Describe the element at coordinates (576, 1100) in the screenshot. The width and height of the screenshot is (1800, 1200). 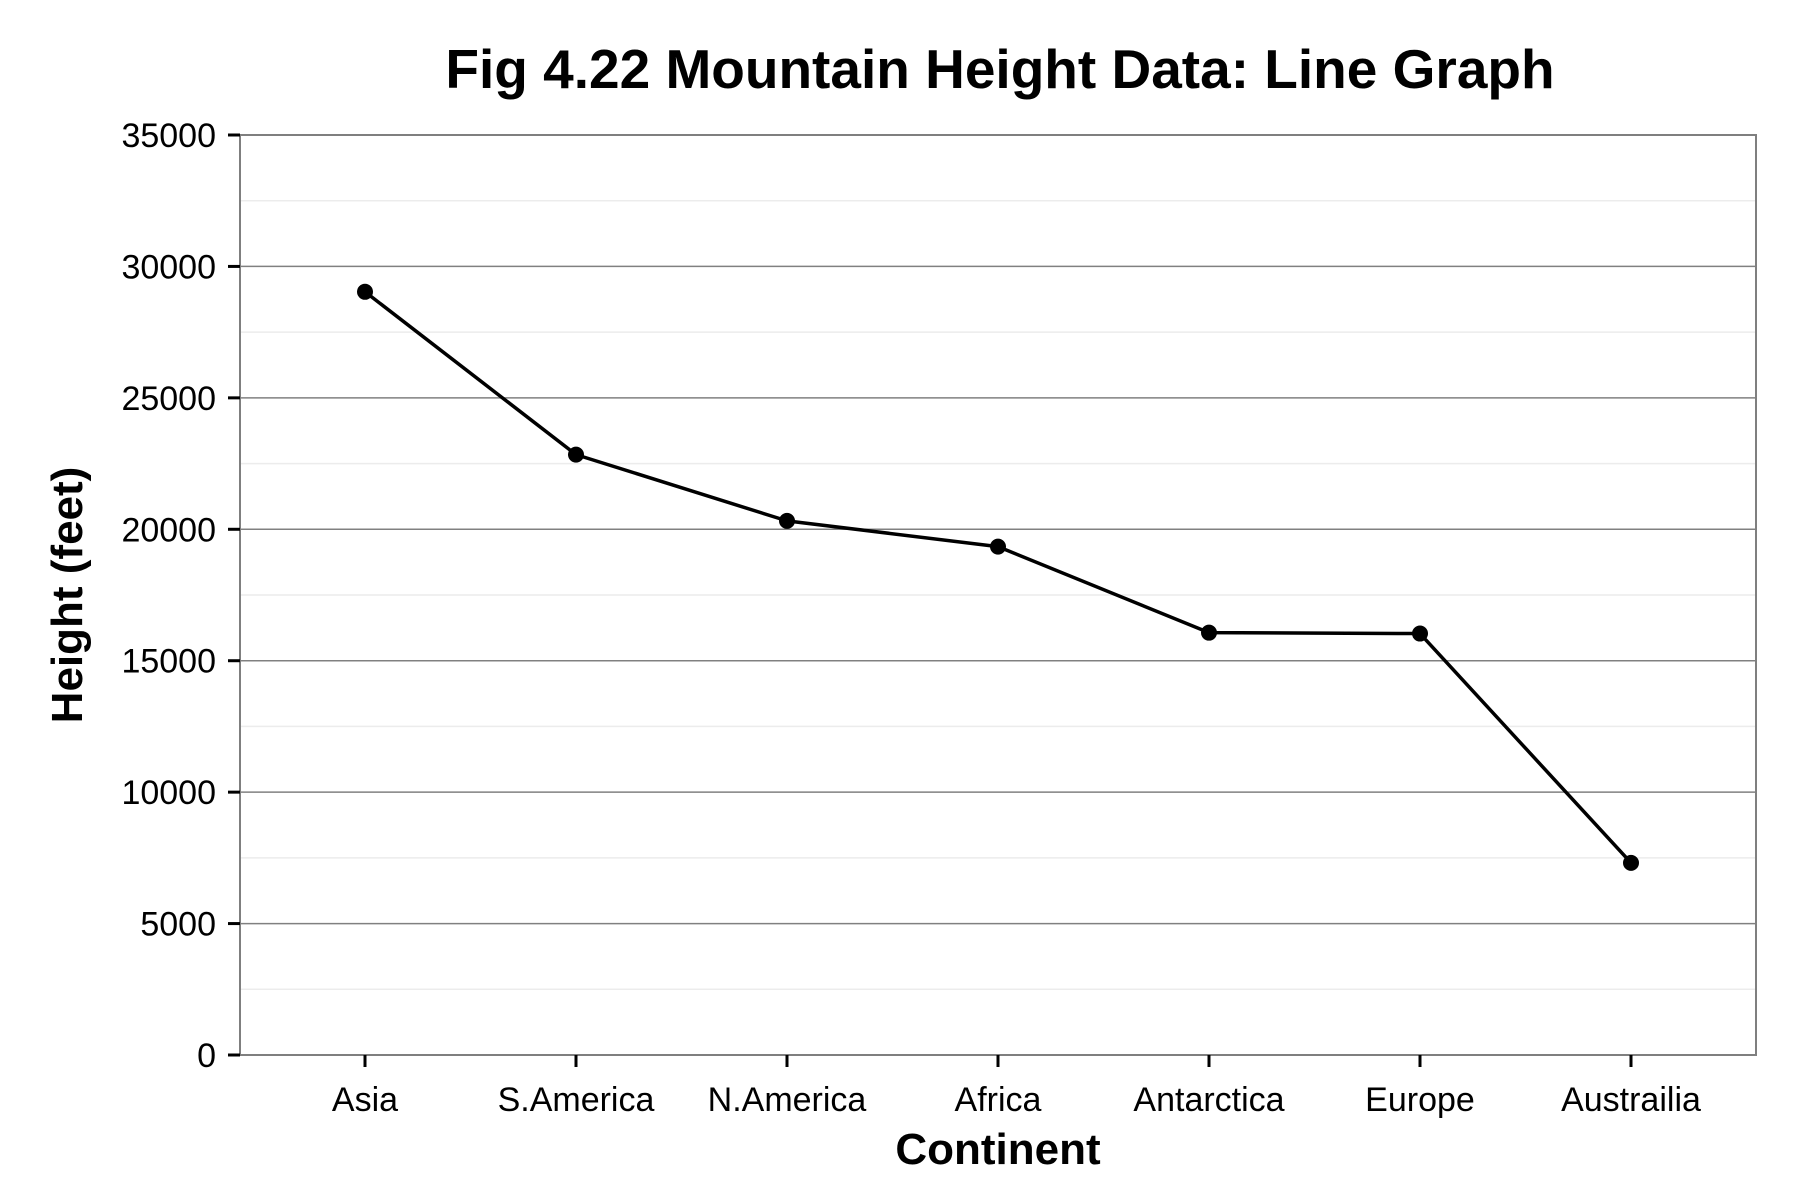
I see `x-tick-label: S.America` at that location.